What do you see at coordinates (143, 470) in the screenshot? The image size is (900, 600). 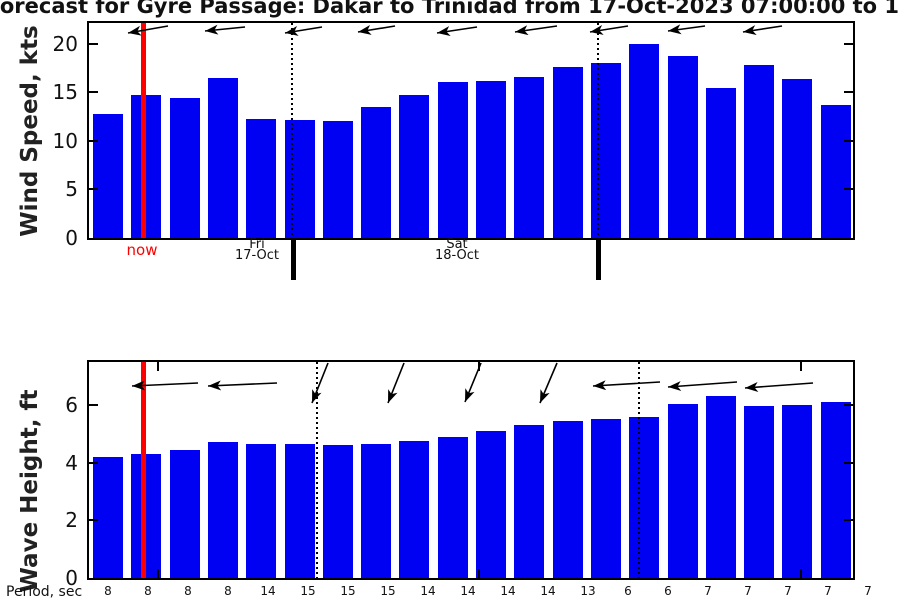 I see `wave-now-line` at bounding box center [143, 470].